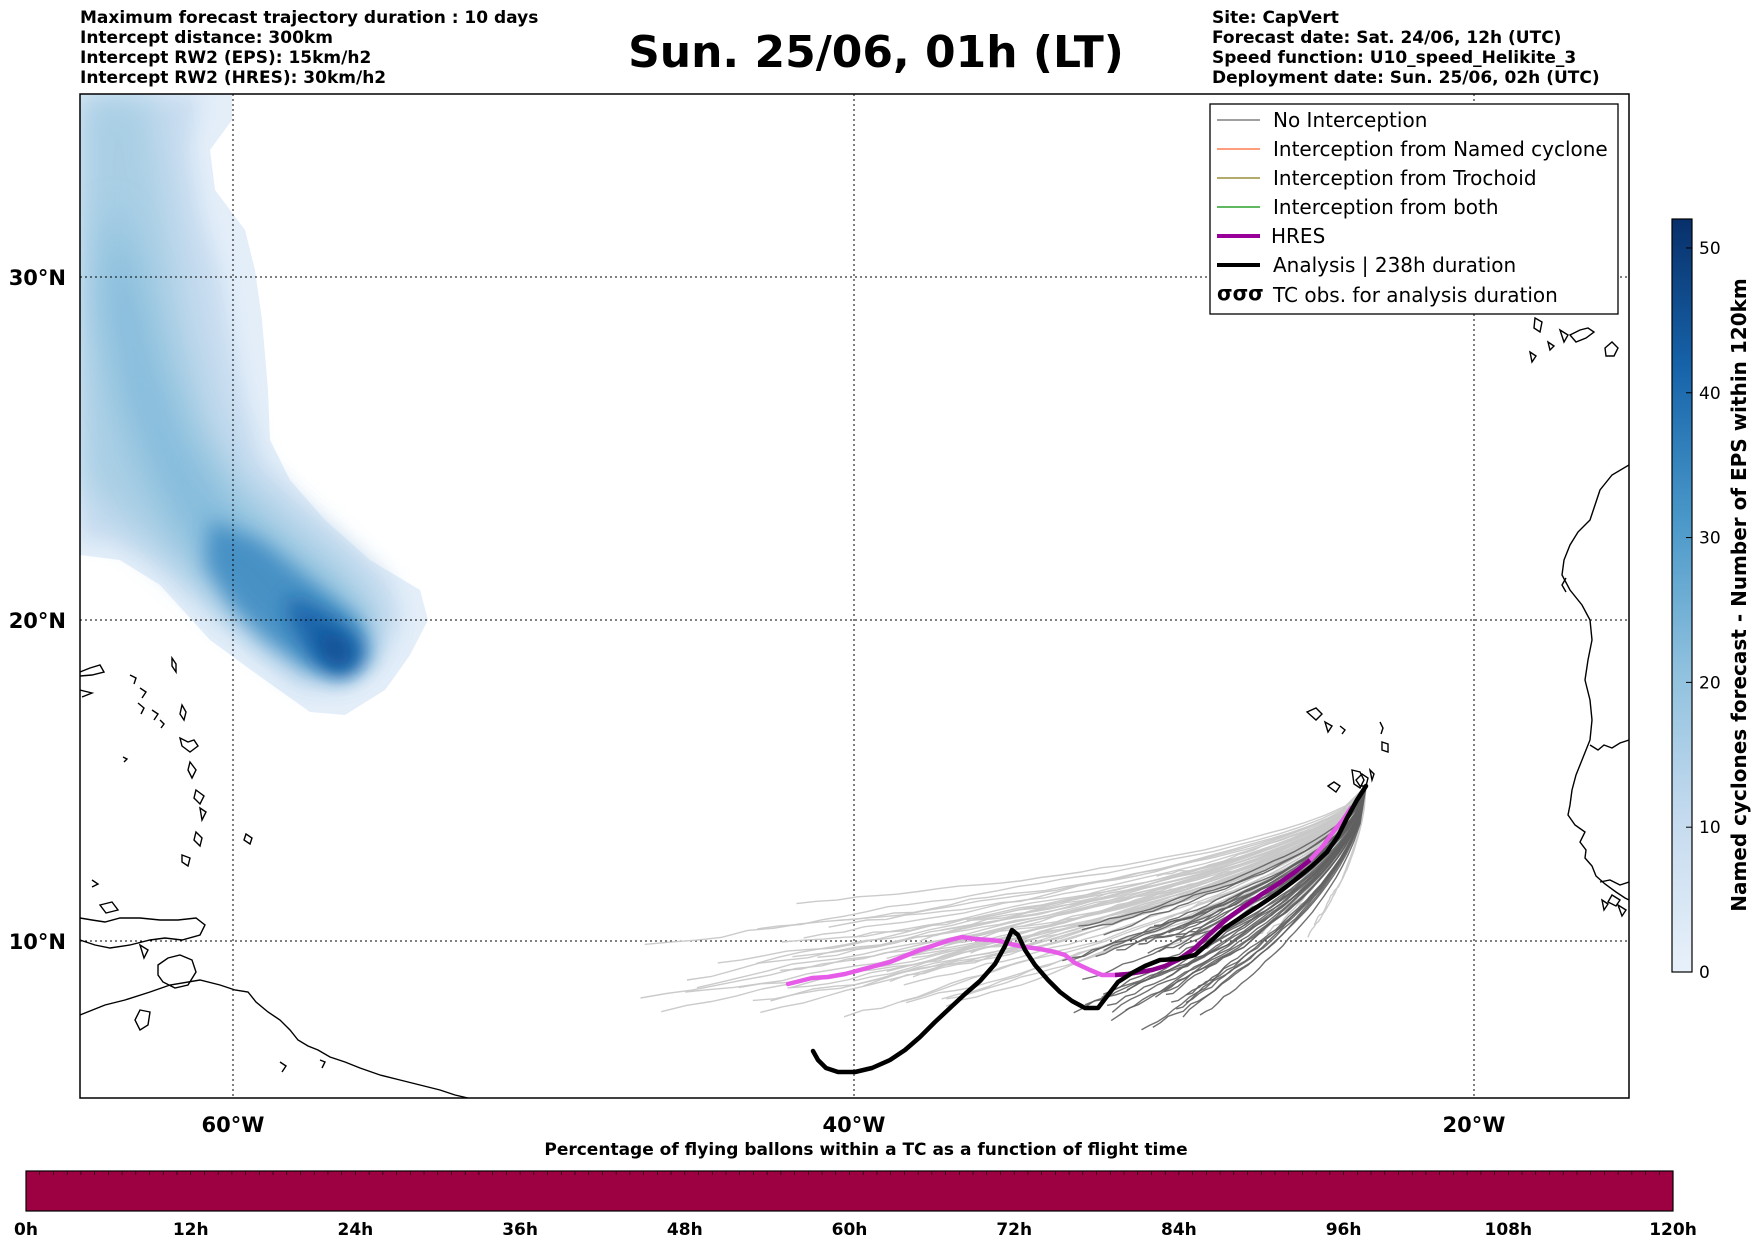  Describe the element at coordinates (1673, 1230) in the screenshot. I see `flight-time-tick-label: 120h` at that location.